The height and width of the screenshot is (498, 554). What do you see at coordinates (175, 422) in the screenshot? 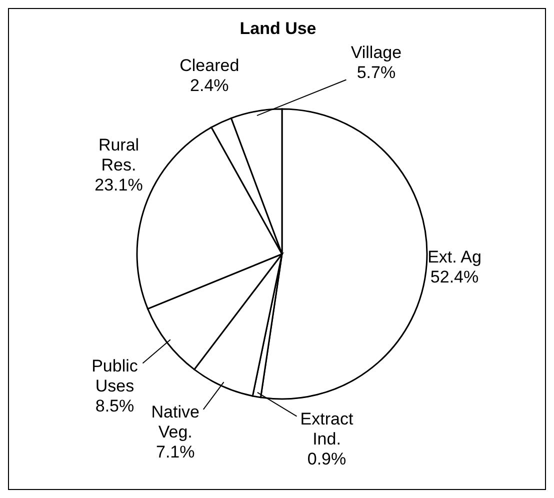
I see `slice-label: Native Veg.` at bounding box center [175, 422].